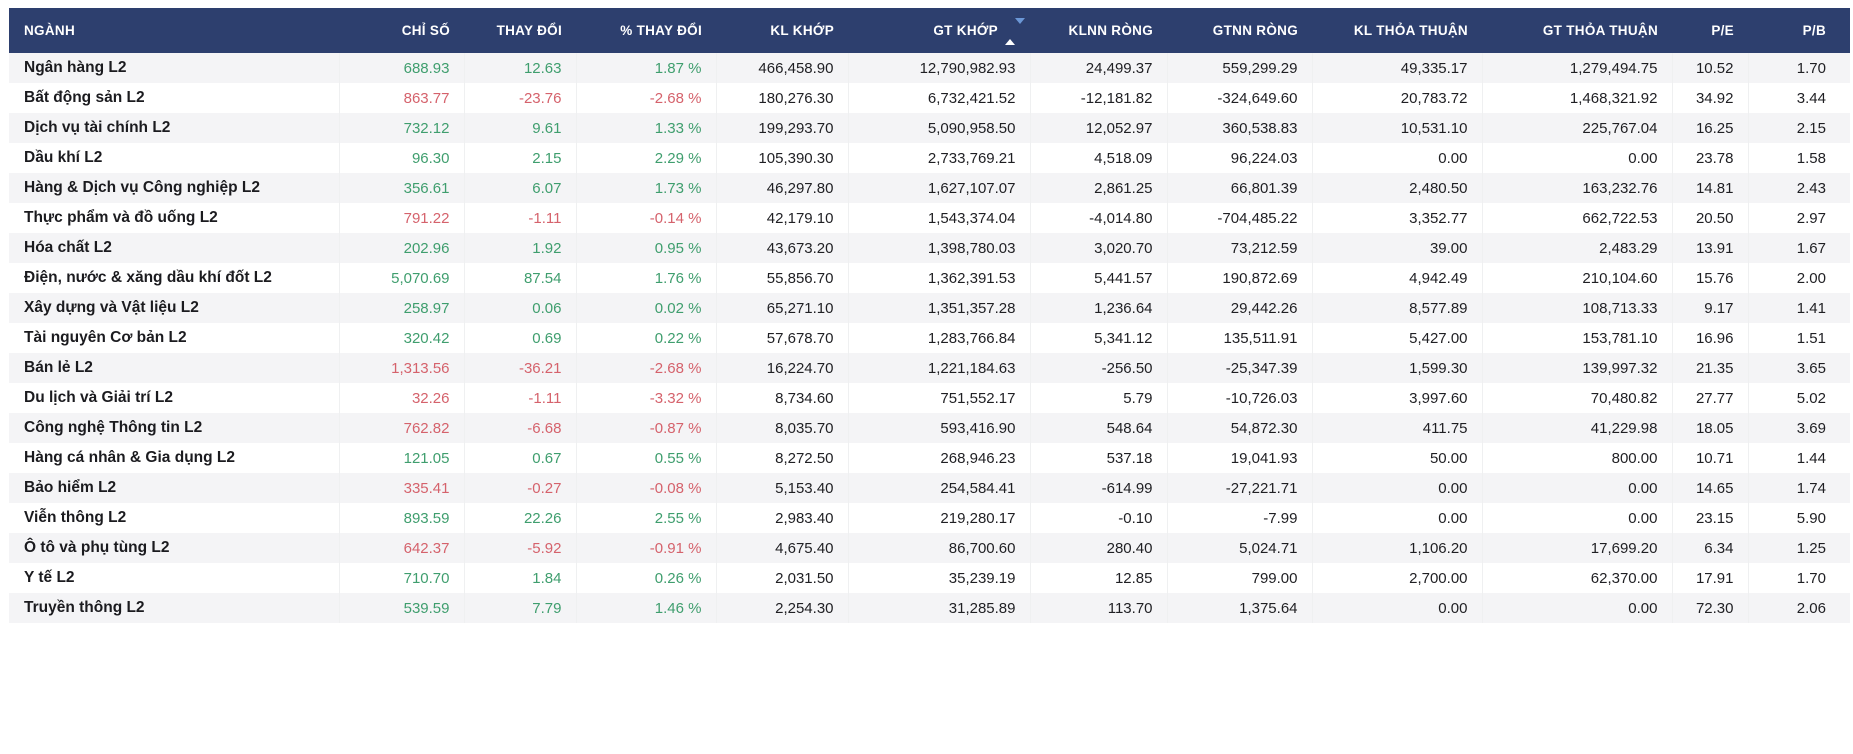 The image size is (1853, 754). Describe the element at coordinates (1709, 68) in the screenshot. I see `cell-pe: 10.52` at that location.